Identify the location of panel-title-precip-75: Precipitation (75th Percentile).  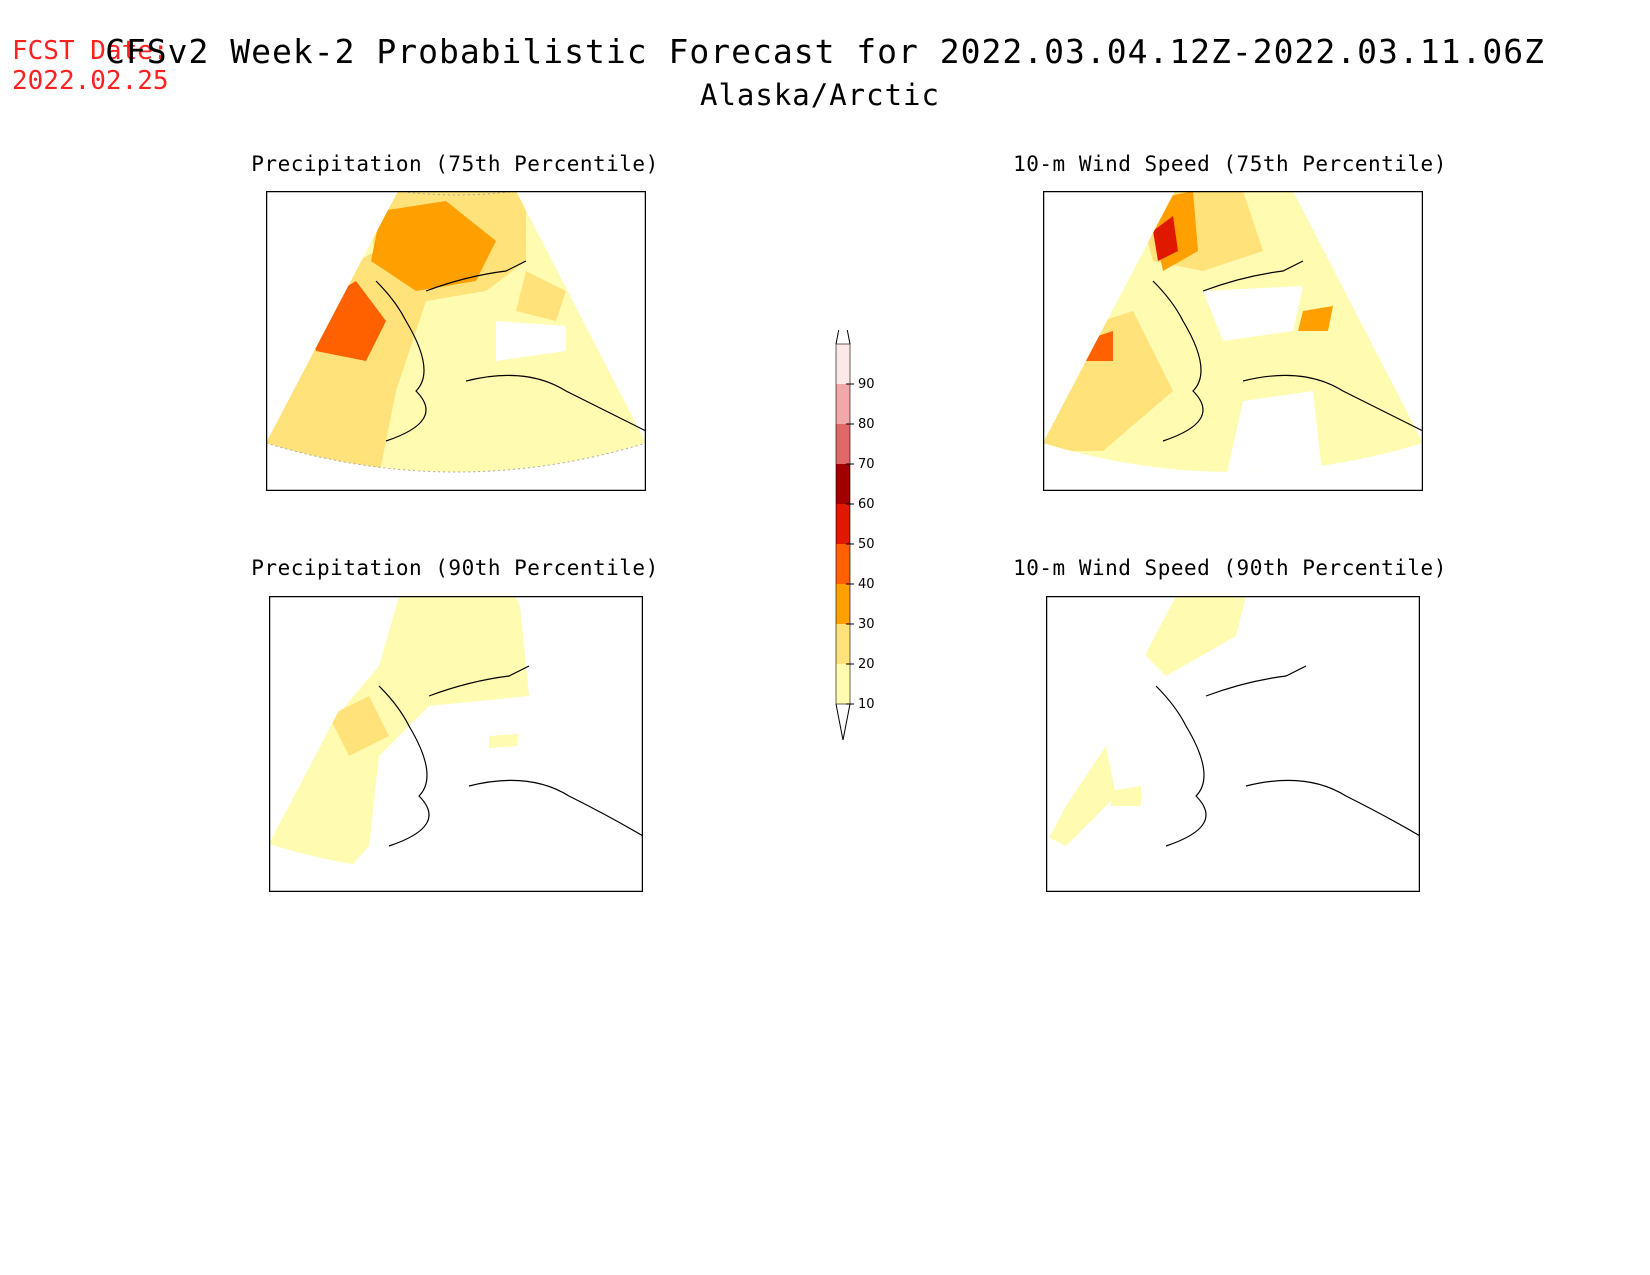
(455, 164).